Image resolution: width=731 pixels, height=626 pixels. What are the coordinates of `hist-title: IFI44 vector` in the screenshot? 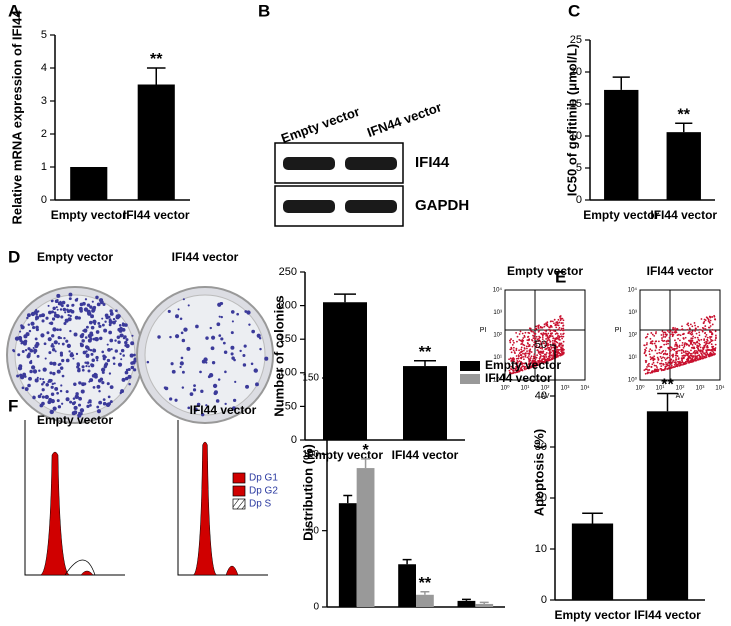 It's located at (223, 410).